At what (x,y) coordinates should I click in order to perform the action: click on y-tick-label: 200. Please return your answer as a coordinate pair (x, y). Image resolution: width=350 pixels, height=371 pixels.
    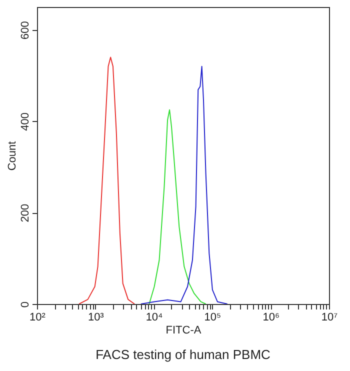
    Looking at the image, I should click on (26, 213).